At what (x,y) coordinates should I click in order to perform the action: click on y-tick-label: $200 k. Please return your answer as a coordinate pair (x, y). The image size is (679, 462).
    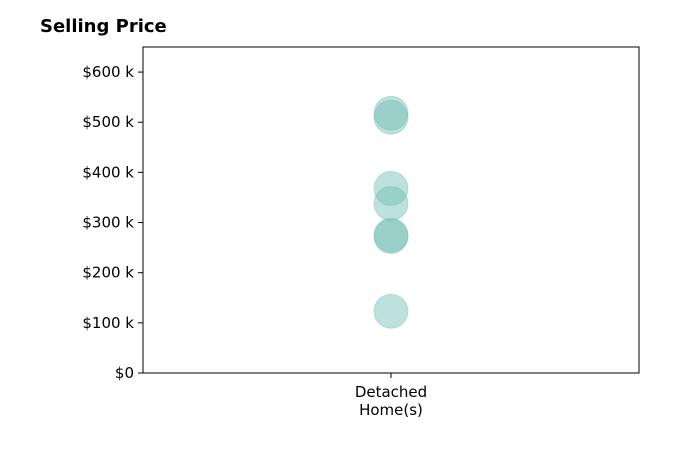
    Looking at the image, I should click on (108, 273).